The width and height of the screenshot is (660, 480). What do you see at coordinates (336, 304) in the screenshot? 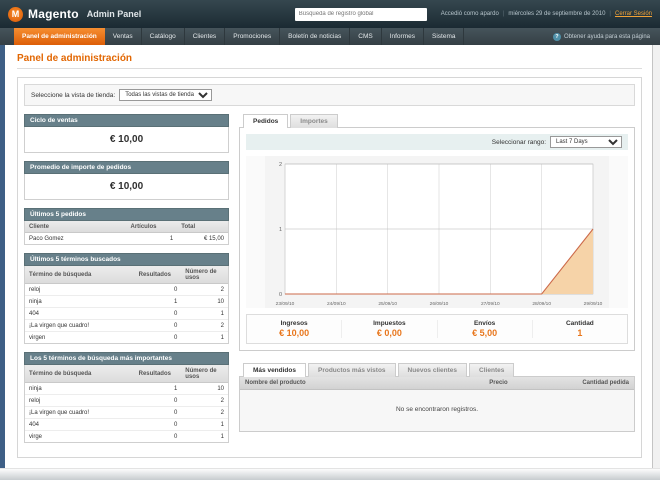
I see `svg-text: 24/09/10` at bounding box center [336, 304].